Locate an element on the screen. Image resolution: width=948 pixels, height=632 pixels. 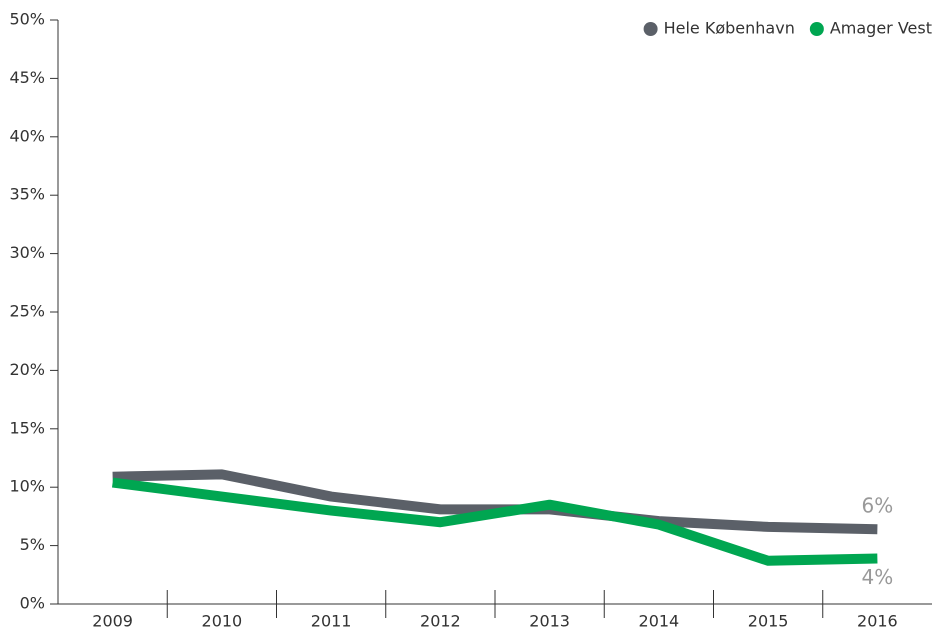
x-tick-label: 2016 is located at coordinates (877, 621).